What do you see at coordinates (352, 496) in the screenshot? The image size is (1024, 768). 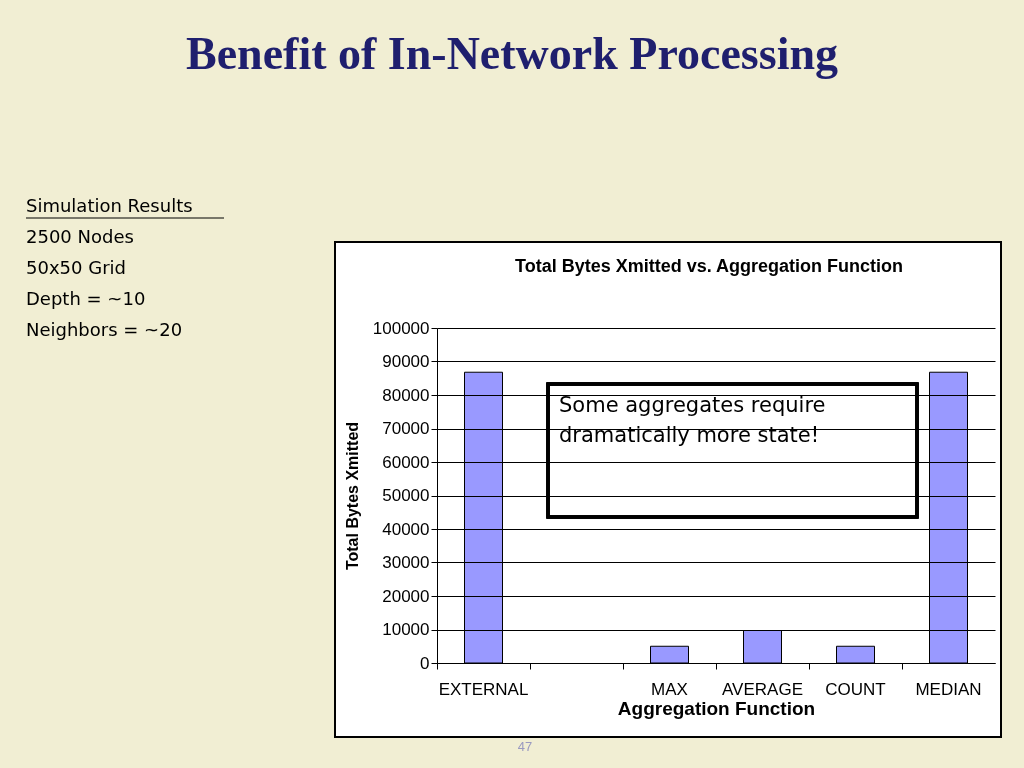 I see `y-axis-title: Total Bytes Xmitted` at bounding box center [352, 496].